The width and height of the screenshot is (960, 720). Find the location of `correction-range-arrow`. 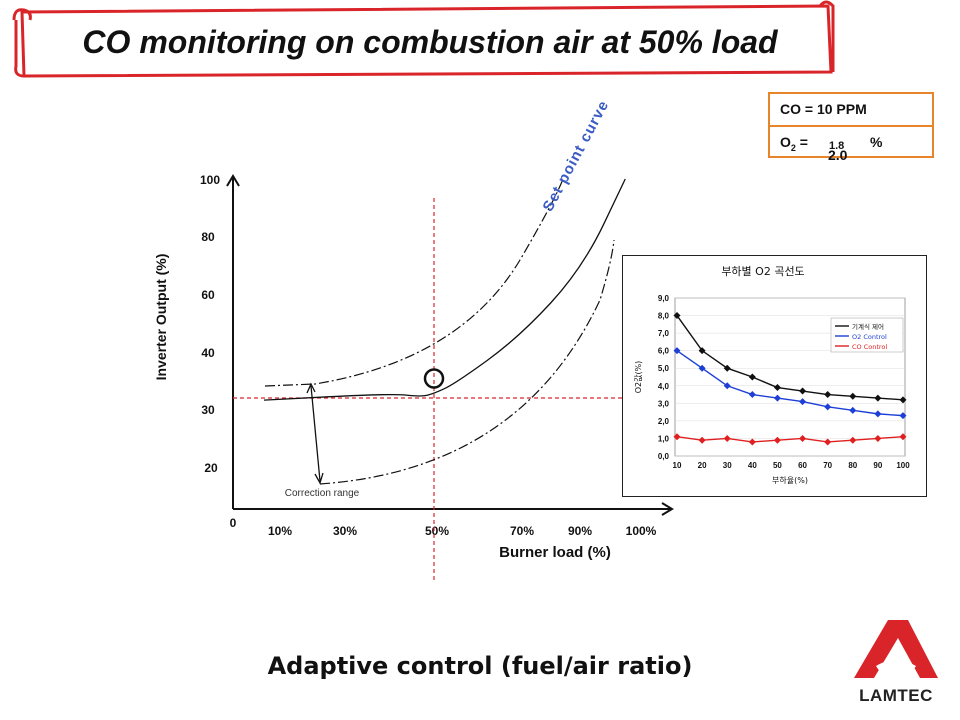

correction-range-arrow is located at coordinates (315, 433).